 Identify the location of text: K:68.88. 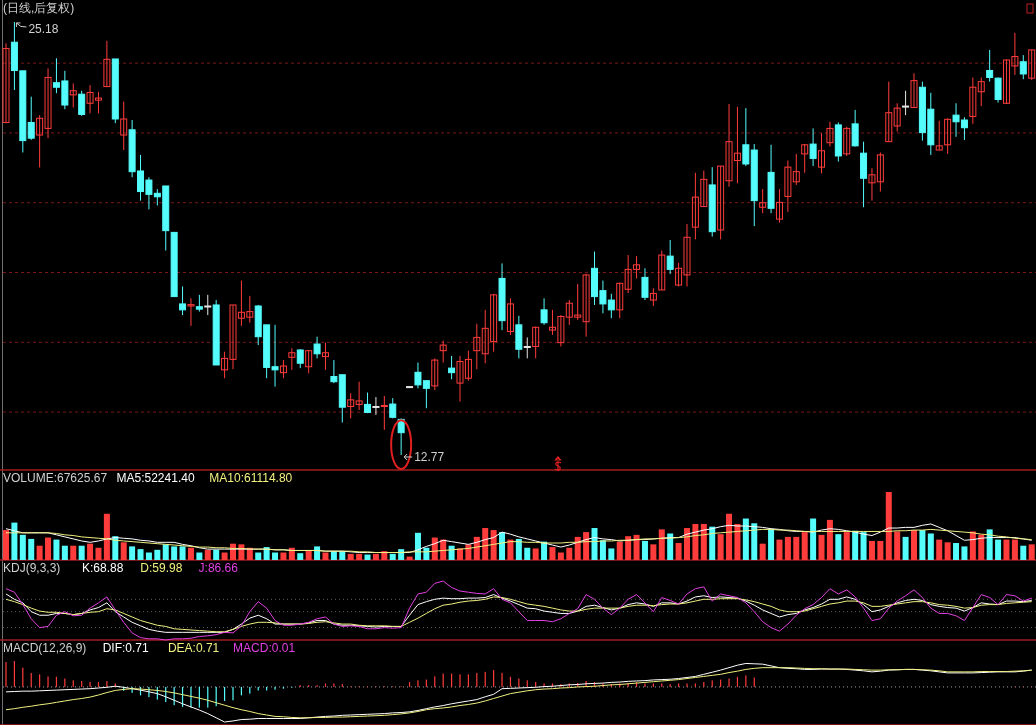
(103, 568).